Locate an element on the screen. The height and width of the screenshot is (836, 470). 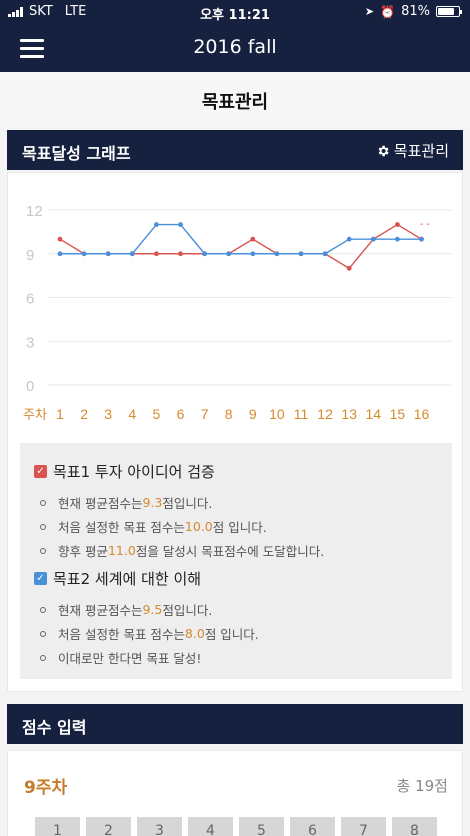
signal-icon is located at coordinates (15, 11).